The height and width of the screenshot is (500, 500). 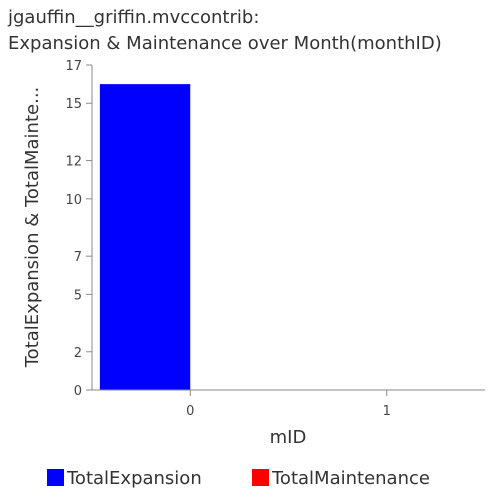 I want to click on y-tick-label: 5, so click(x=78, y=295).